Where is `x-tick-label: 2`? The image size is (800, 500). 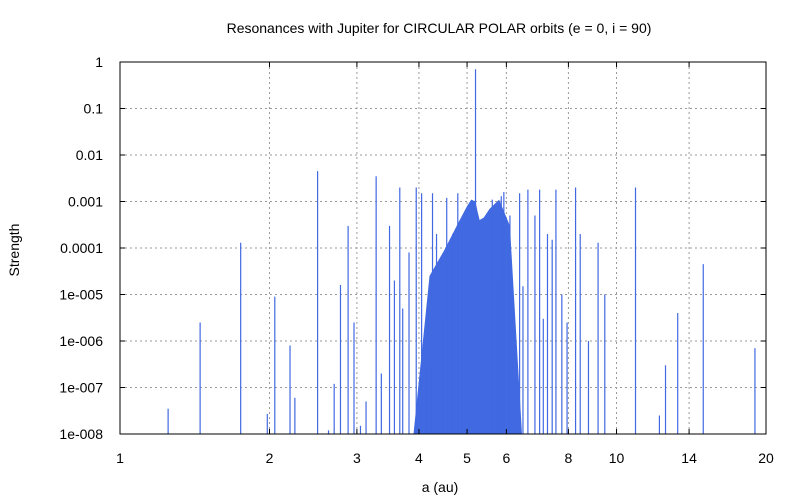 x-tick-label: 2 is located at coordinates (270, 458).